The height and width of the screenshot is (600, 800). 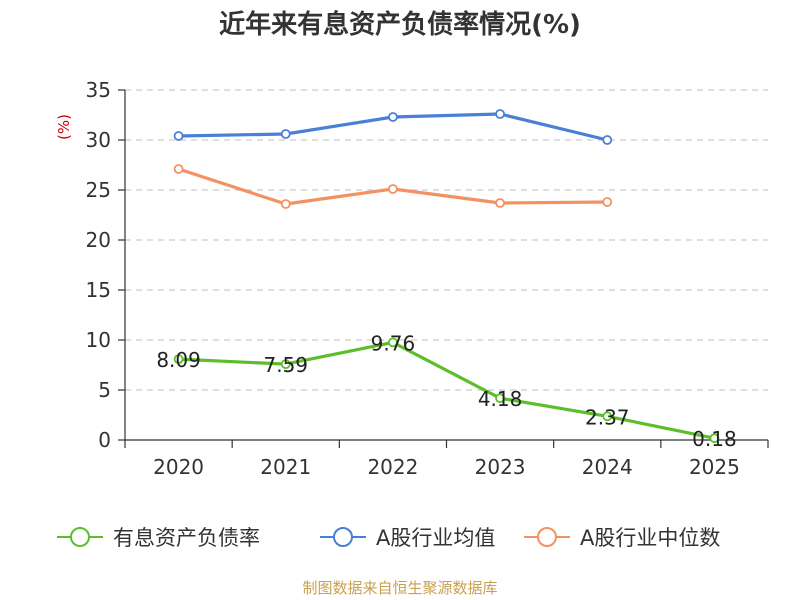 I want to click on data-label: 9.76, so click(x=393, y=343).